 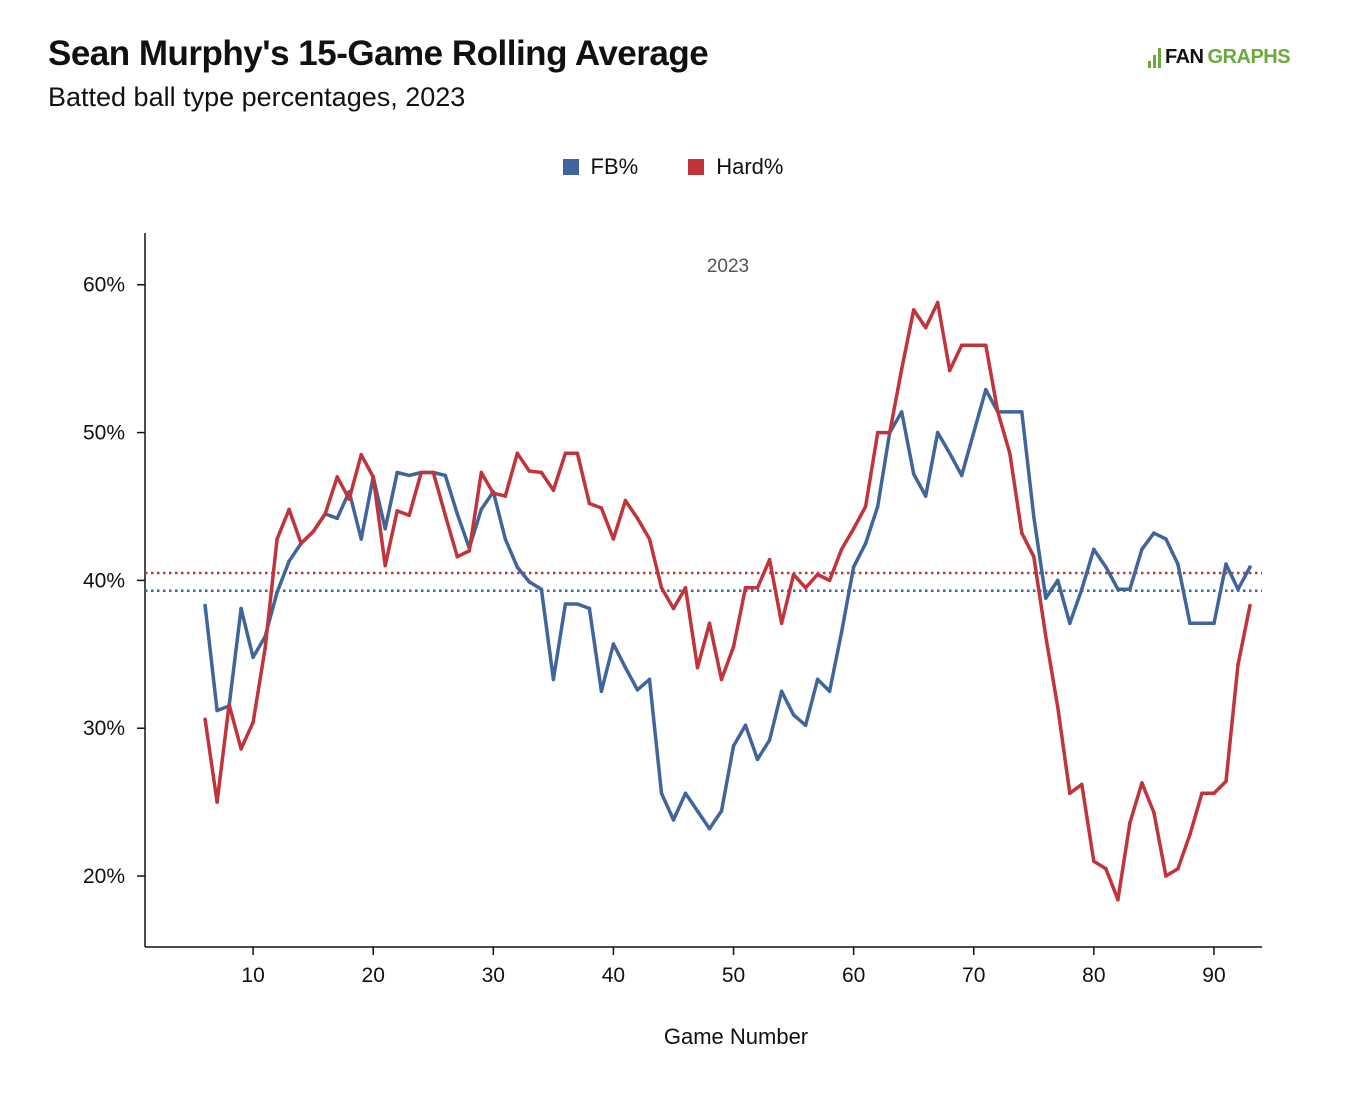 What do you see at coordinates (1093, 975) in the screenshot?
I see `x-tick-label: 80` at bounding box center [1093, 975].